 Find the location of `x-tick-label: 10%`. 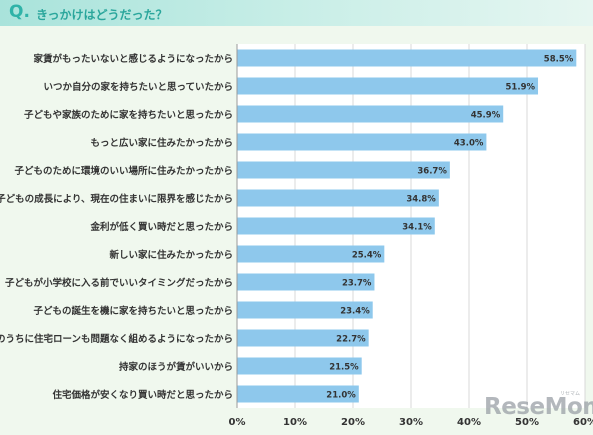

x-tick-label: 10% is located at coordinates (295, 422).